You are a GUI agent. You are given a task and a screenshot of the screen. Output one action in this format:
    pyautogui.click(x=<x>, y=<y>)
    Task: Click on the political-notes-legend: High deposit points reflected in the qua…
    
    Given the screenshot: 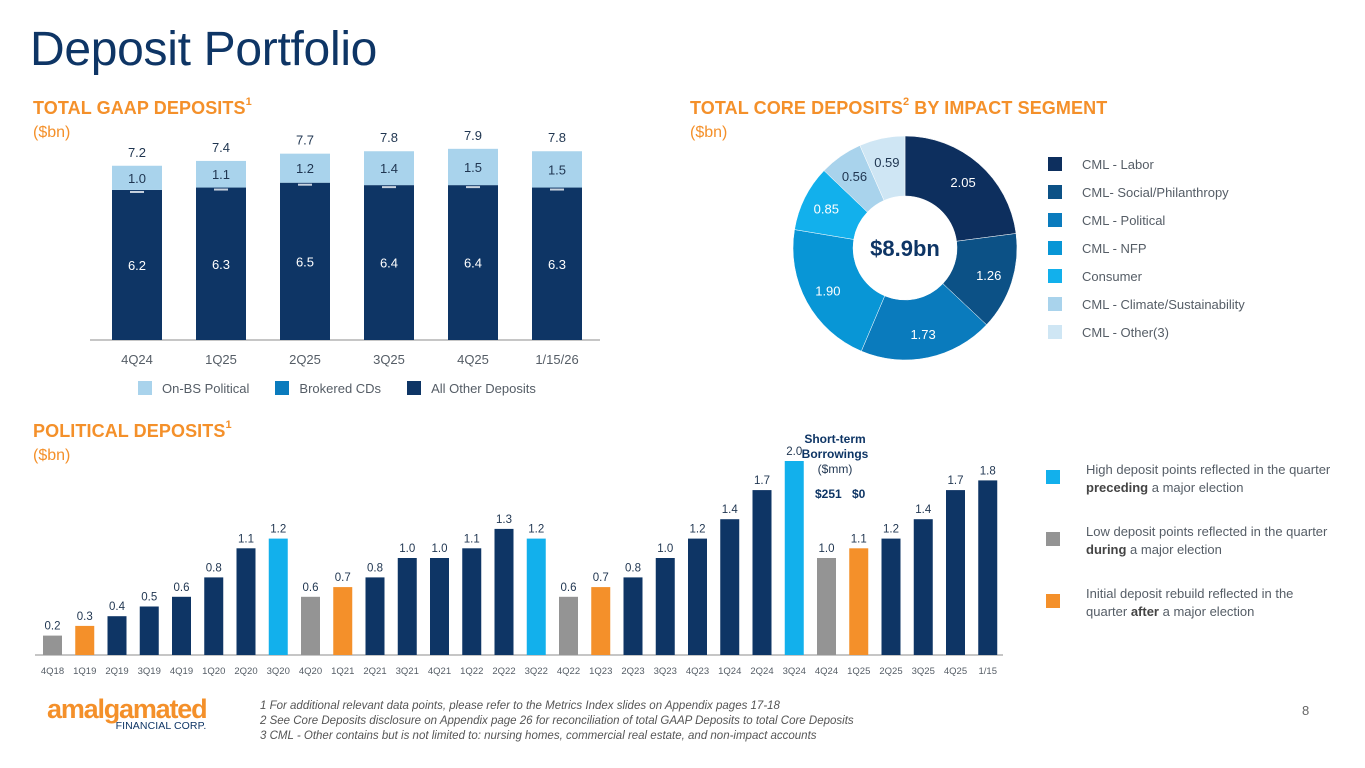 What is the action you would take?
    pyautogui.click(x=1191, y=541)
    